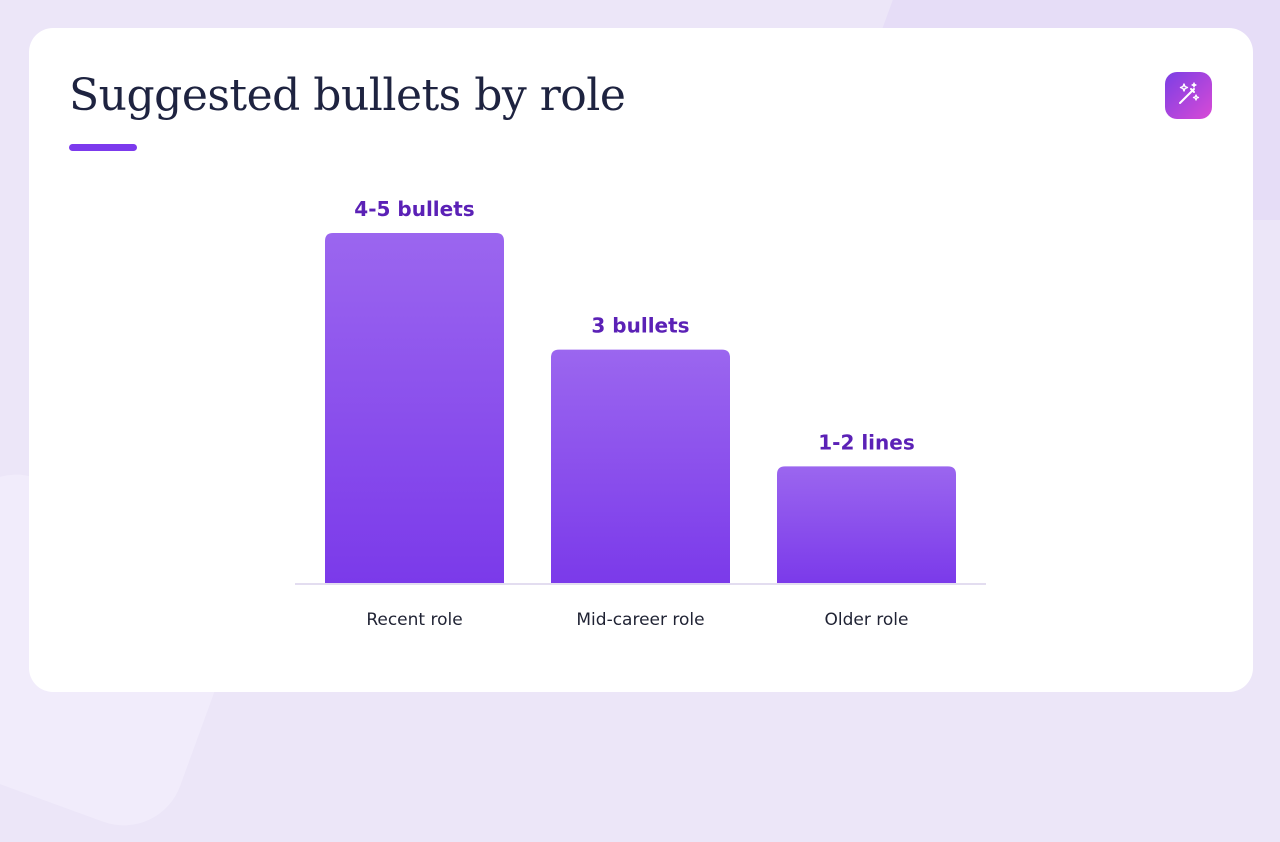 This screenshot has height=842, width=1280. Describe the element at coordinates (103, 147) in the screenshot. I see `title-underline` at that location.